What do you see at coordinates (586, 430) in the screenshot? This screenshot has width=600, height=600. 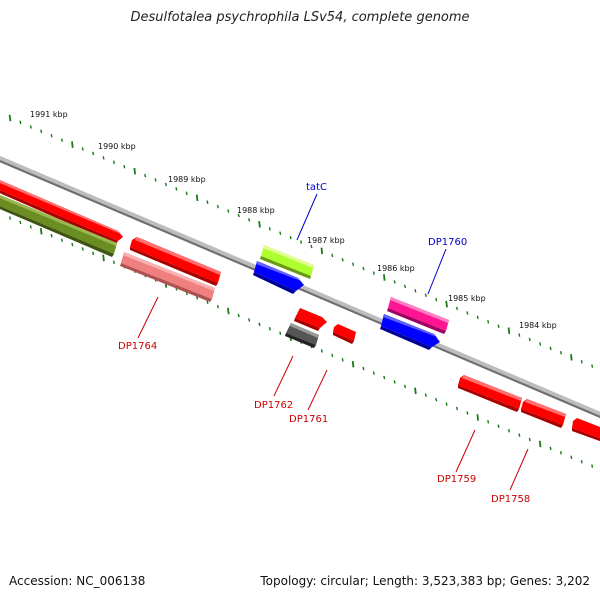 I see `gene-red-far-right` at bounding box center [586, 430].